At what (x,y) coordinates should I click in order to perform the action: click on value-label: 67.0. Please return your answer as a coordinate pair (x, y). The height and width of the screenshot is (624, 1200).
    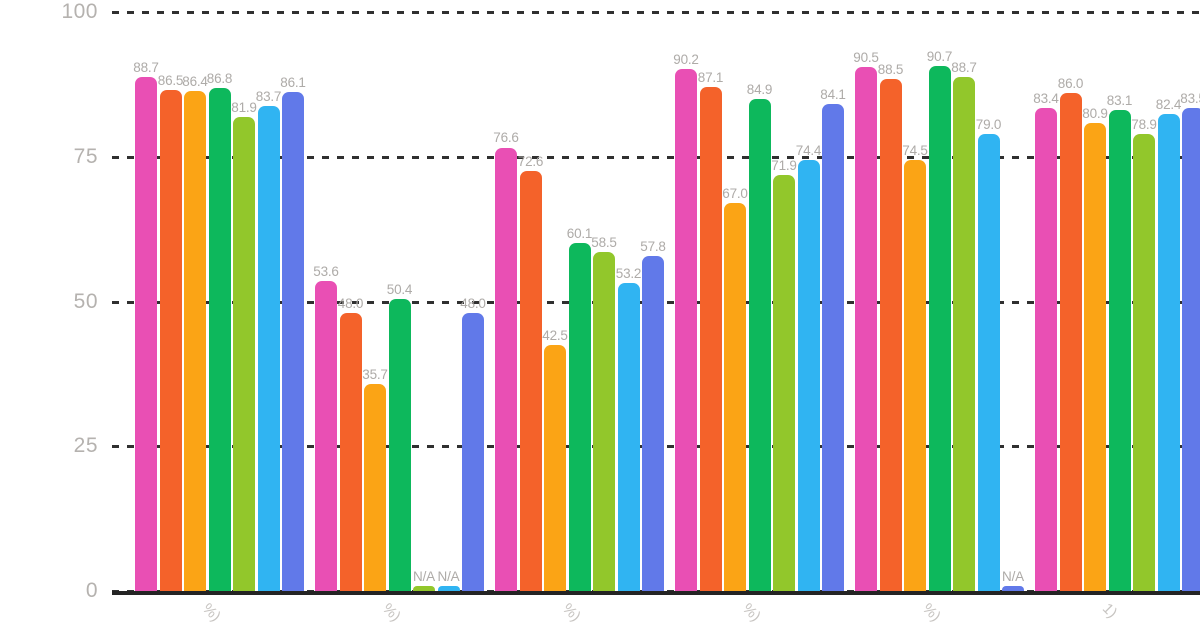
    Looking at the image, I should click on (735, 194).